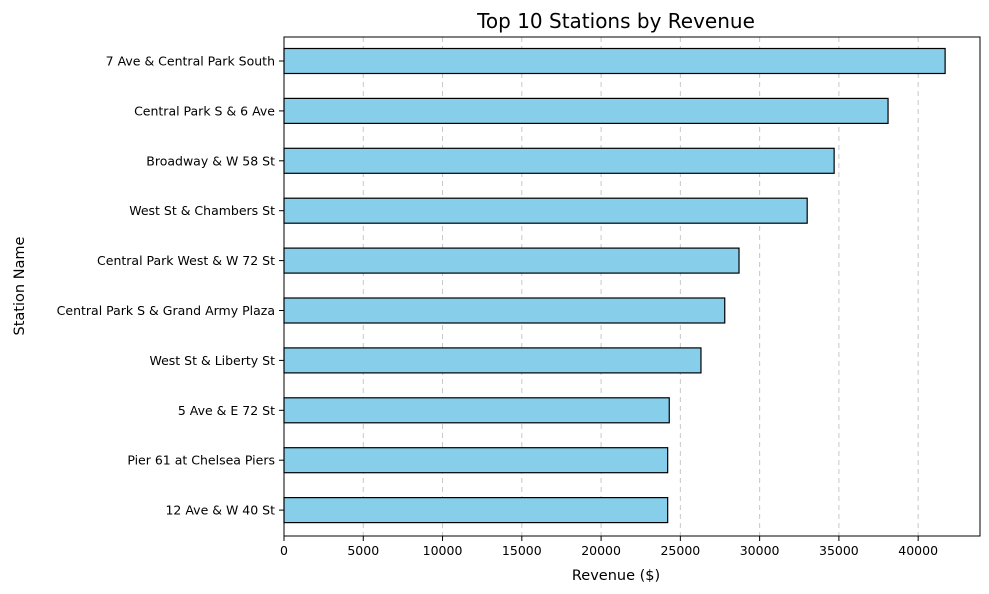  Describe the element at coordinates (166, 310) in the screenshot. I see `y-tick-label-6: Central Park S & Grand Army Plaza` at that location.